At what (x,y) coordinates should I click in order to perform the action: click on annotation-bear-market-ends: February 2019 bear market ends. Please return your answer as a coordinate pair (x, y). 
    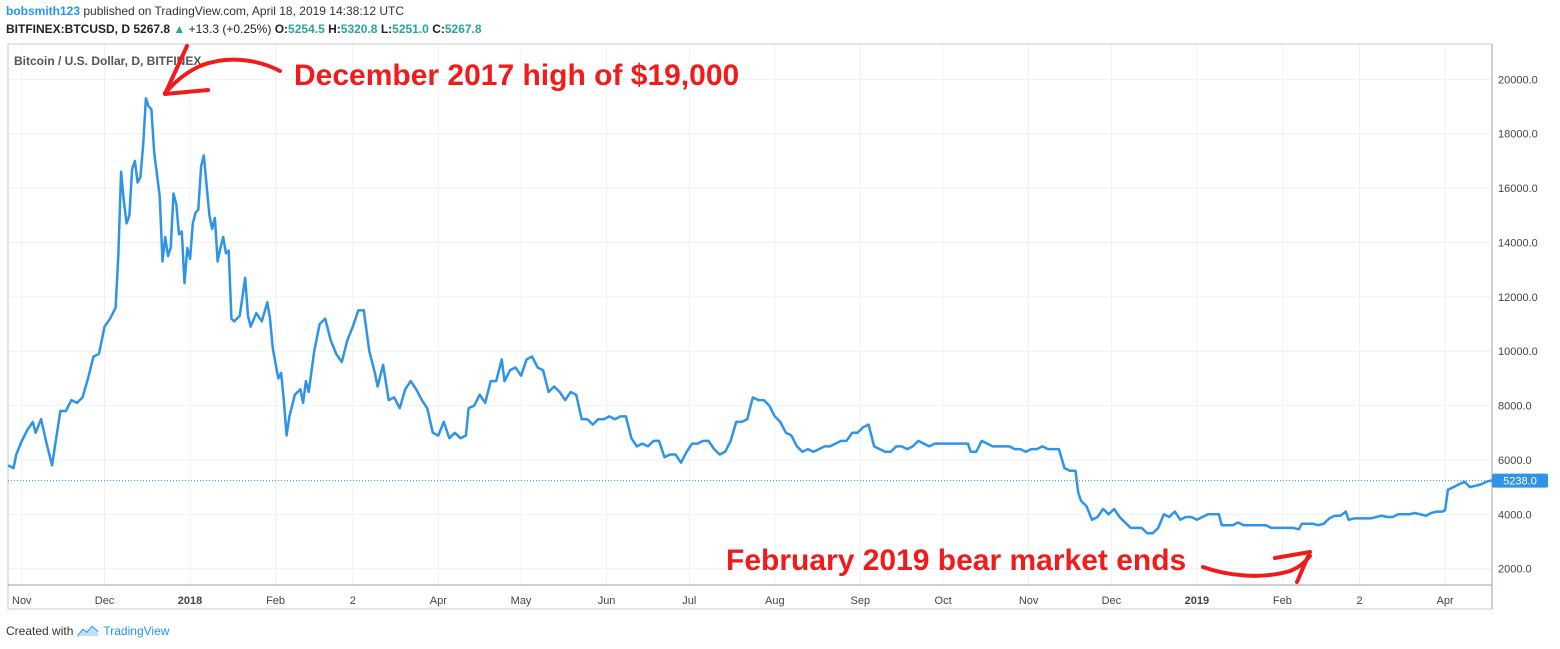
    Looking at the image, I should click on (956, 560).